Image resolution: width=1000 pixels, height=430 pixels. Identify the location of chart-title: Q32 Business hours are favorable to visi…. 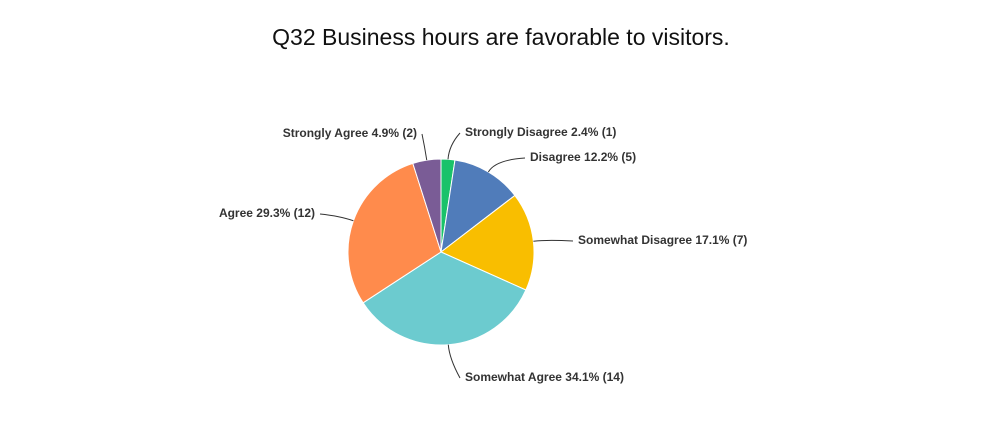
(501, 37).